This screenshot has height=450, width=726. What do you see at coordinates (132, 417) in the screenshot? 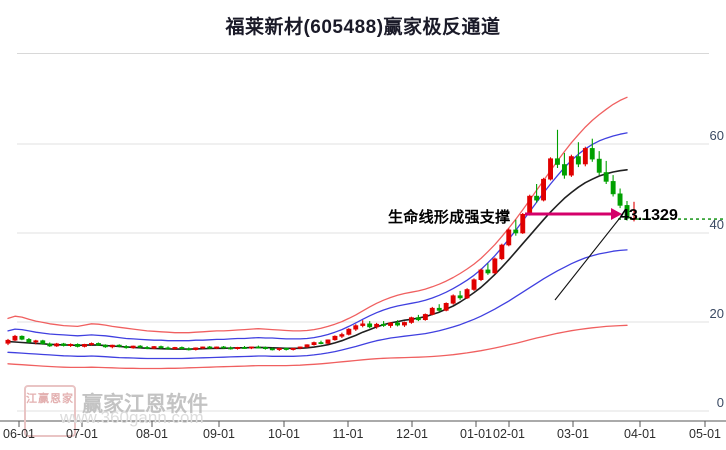
I see `watermark-url: www.360gann.com` at bounding box center [132, 417].